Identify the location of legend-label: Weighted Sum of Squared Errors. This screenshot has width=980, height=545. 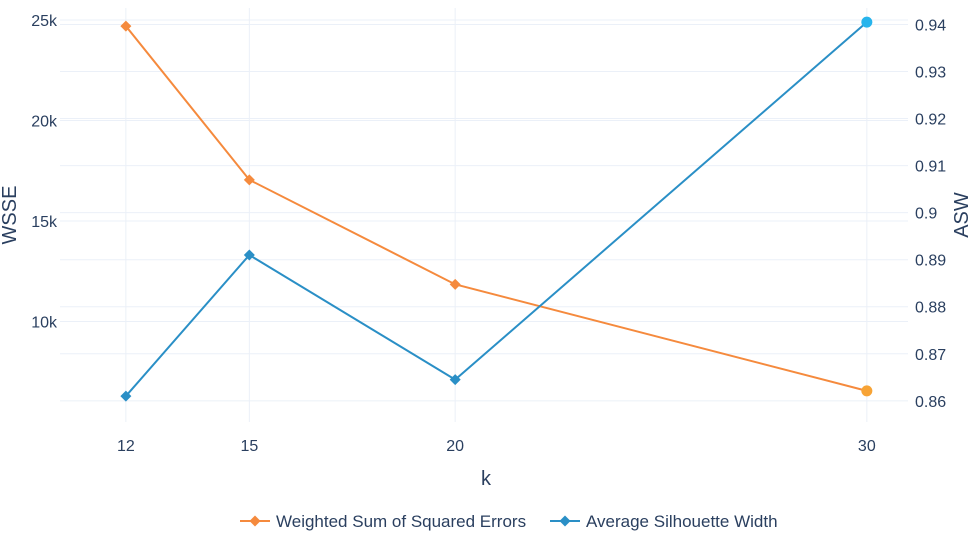
(401, 521).